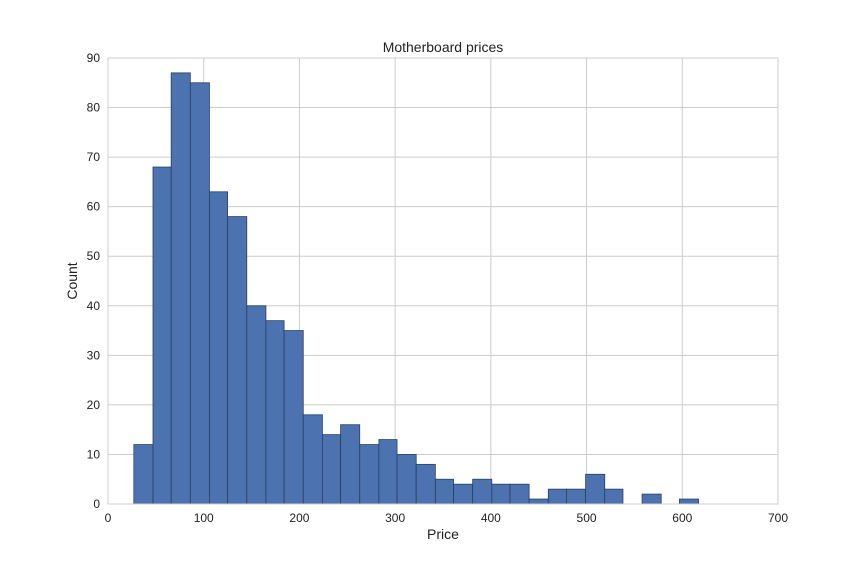 This screenshot has width=864, height=576. What do you see at coordinates (491, 518) in the screenshot?
I see `x-tick-label-4: 400` at bounding box center [491, 518].